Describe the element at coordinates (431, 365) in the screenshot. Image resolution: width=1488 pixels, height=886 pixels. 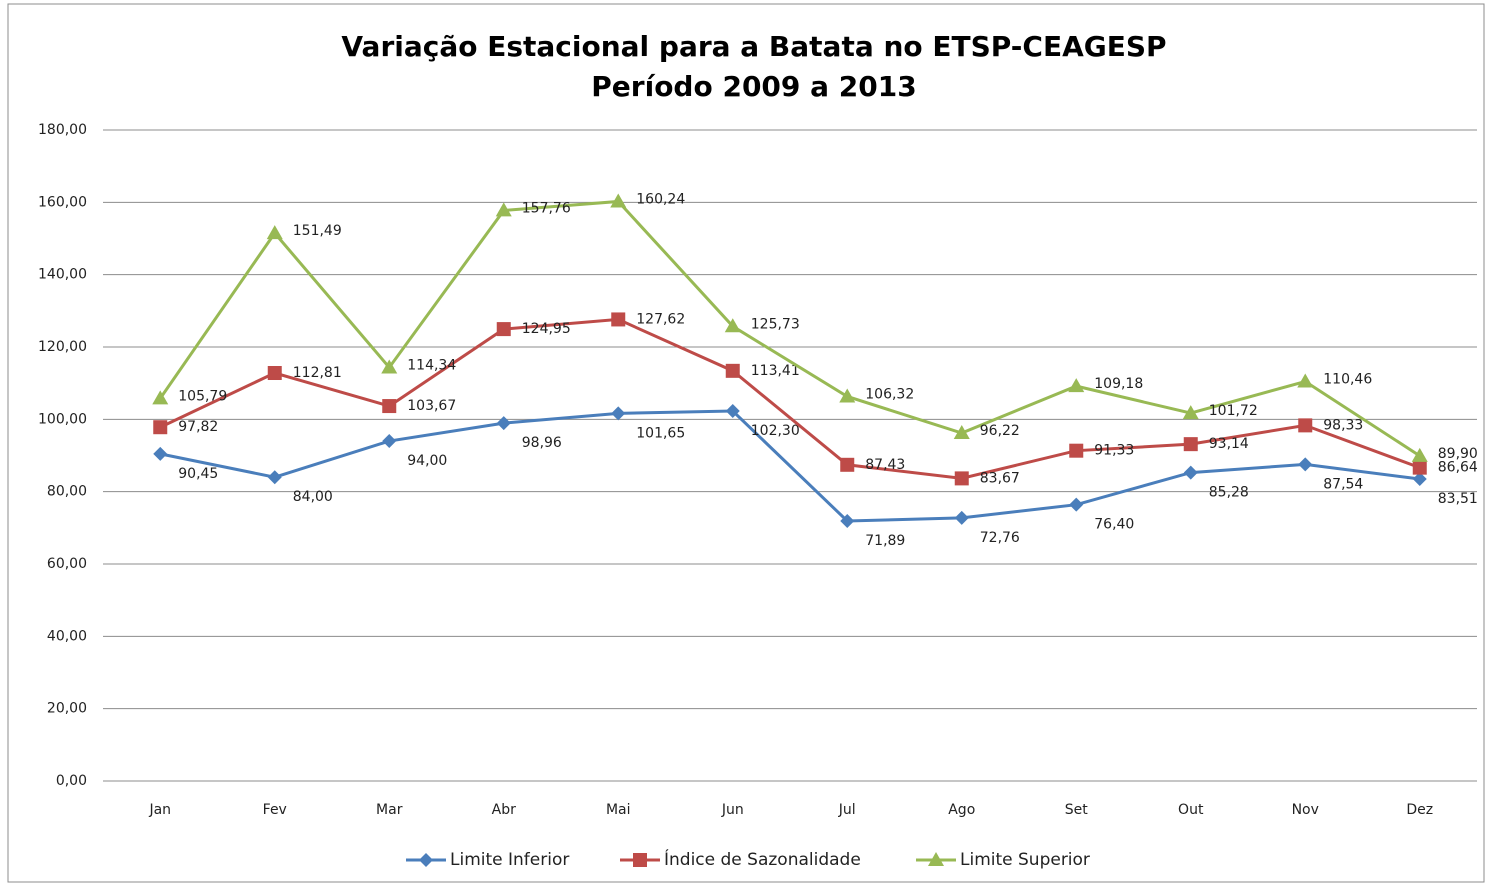
I see `data-label: 114,34` at that location.